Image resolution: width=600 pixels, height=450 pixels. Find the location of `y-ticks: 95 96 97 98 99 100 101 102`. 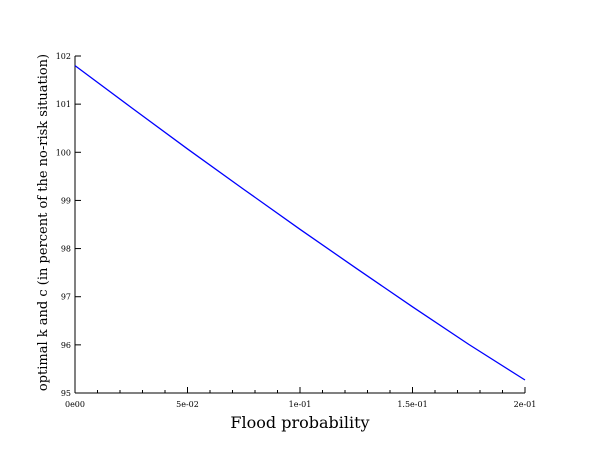

y-ticks: 95 96 97 98 99 100 101 102 is located at coordinates (68, 225).